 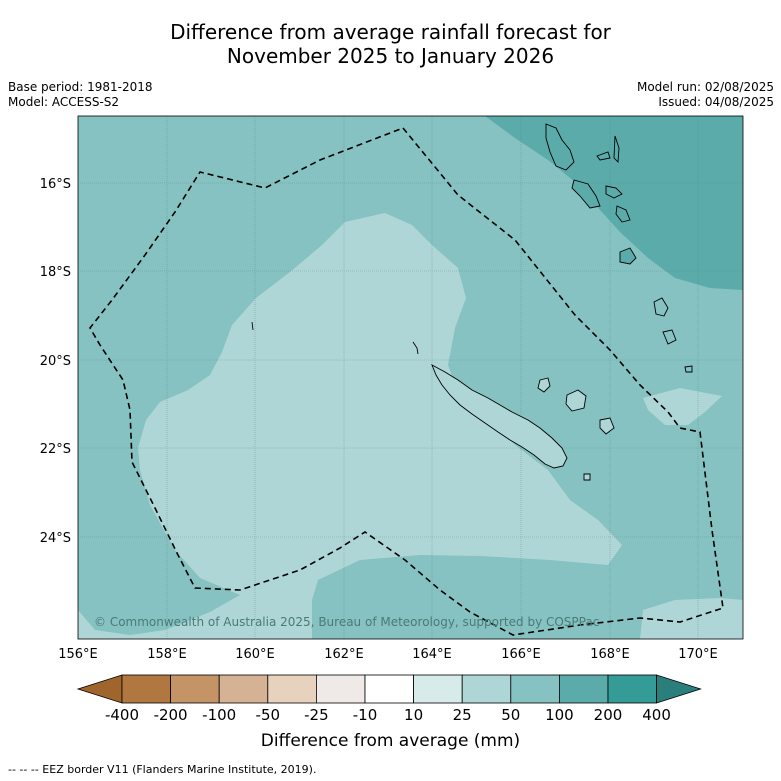 What do you see at coordinates (55, 184) in the screenshot?
I see `lat-label-16s: 16°S` at bounding box center [55, 184].